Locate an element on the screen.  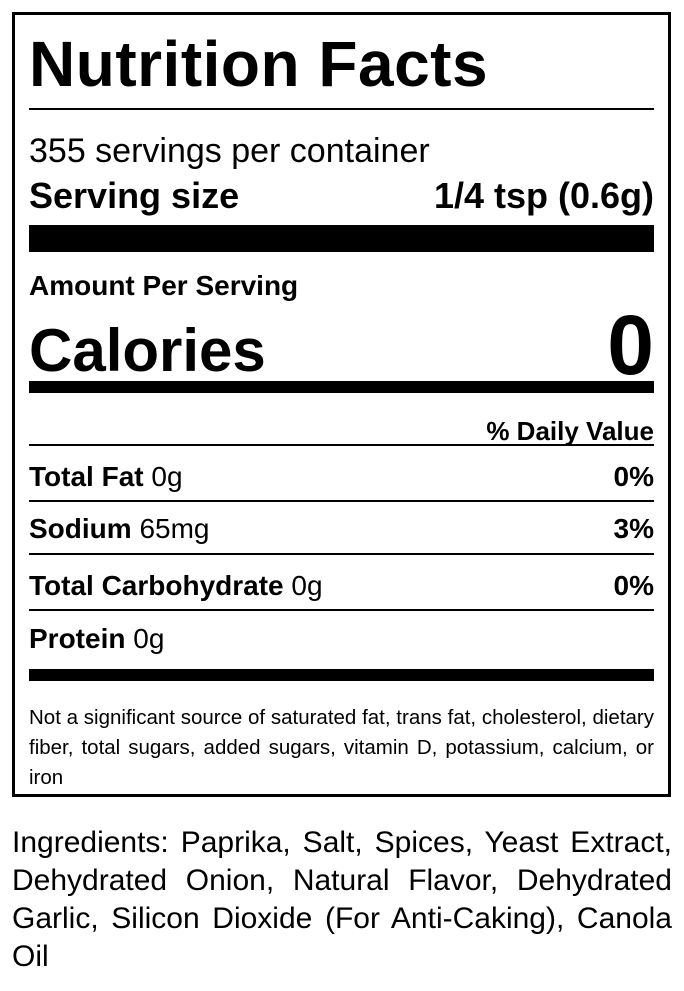
calories-label: Calories is located at coordinates (147, 350).